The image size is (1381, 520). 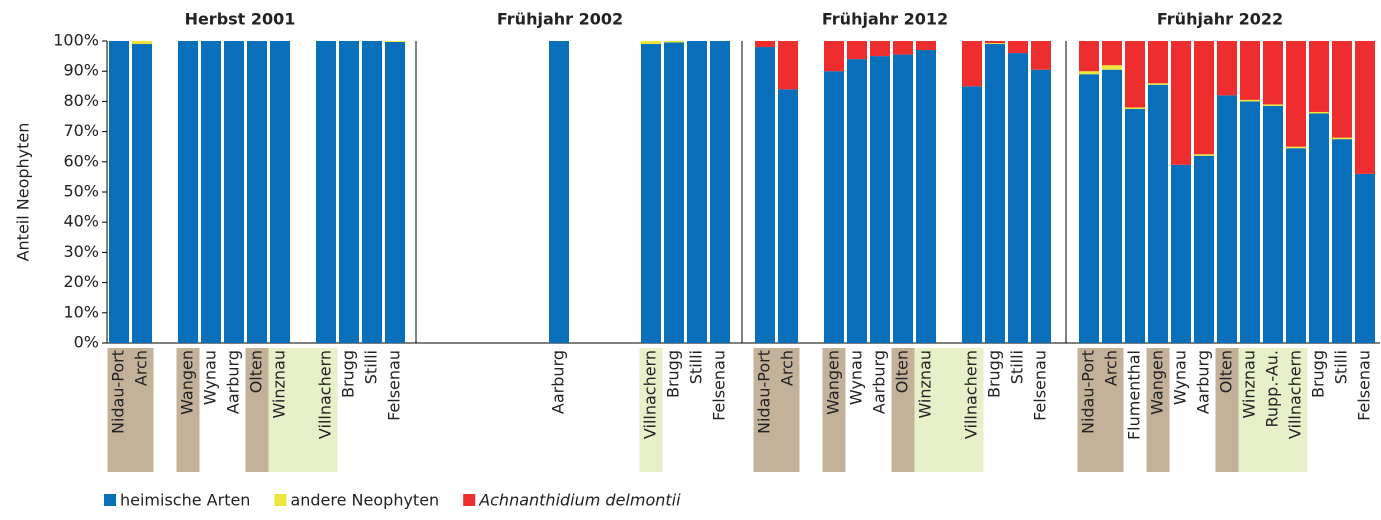 I want to click on y-tick-label: 100%, so click(x=76, y=40).